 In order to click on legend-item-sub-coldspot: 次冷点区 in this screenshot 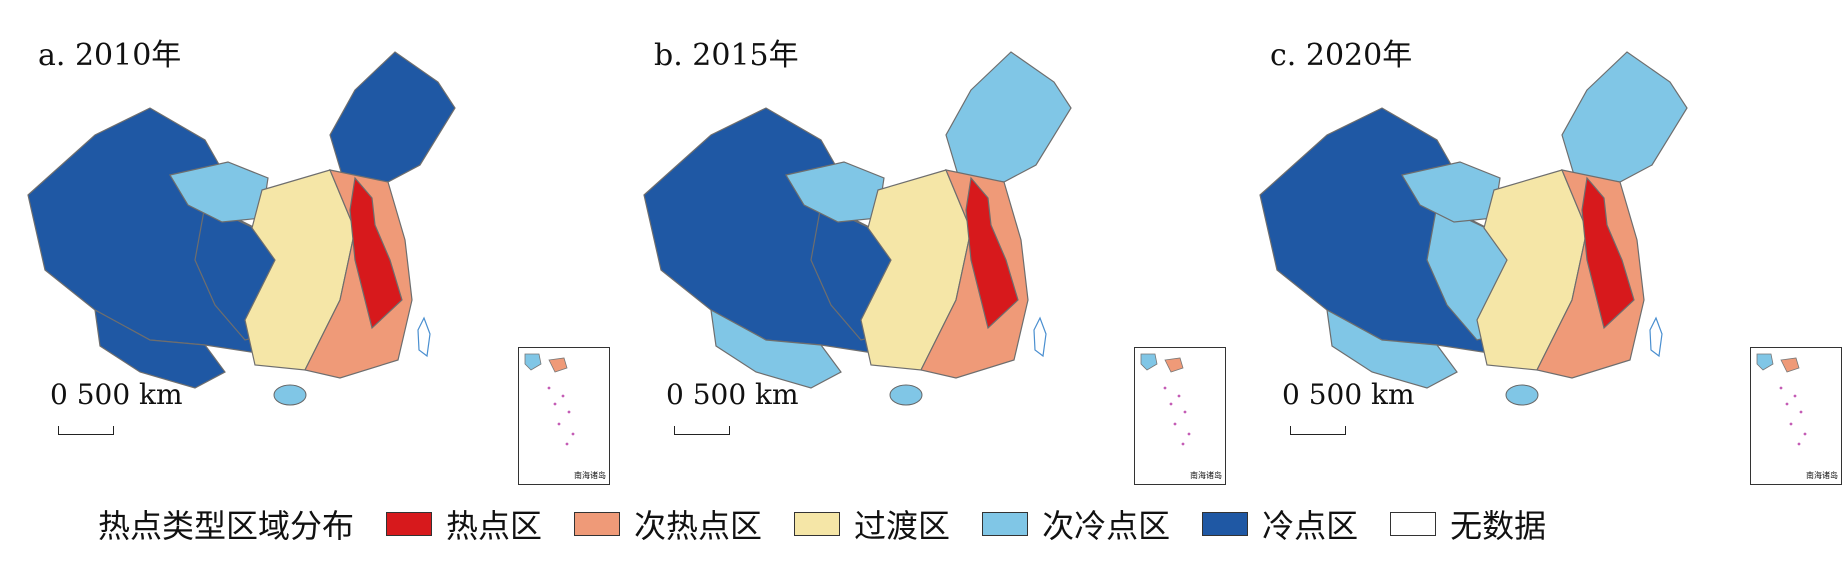, I will do `click(1076, 524)`.